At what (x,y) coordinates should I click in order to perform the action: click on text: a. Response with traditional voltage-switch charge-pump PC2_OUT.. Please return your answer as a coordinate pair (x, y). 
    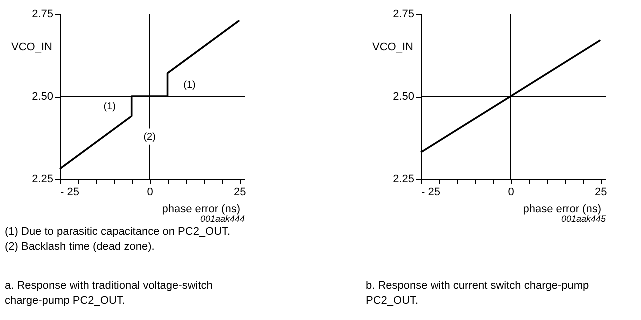
    Looking at the image, I should click on (109, 293).